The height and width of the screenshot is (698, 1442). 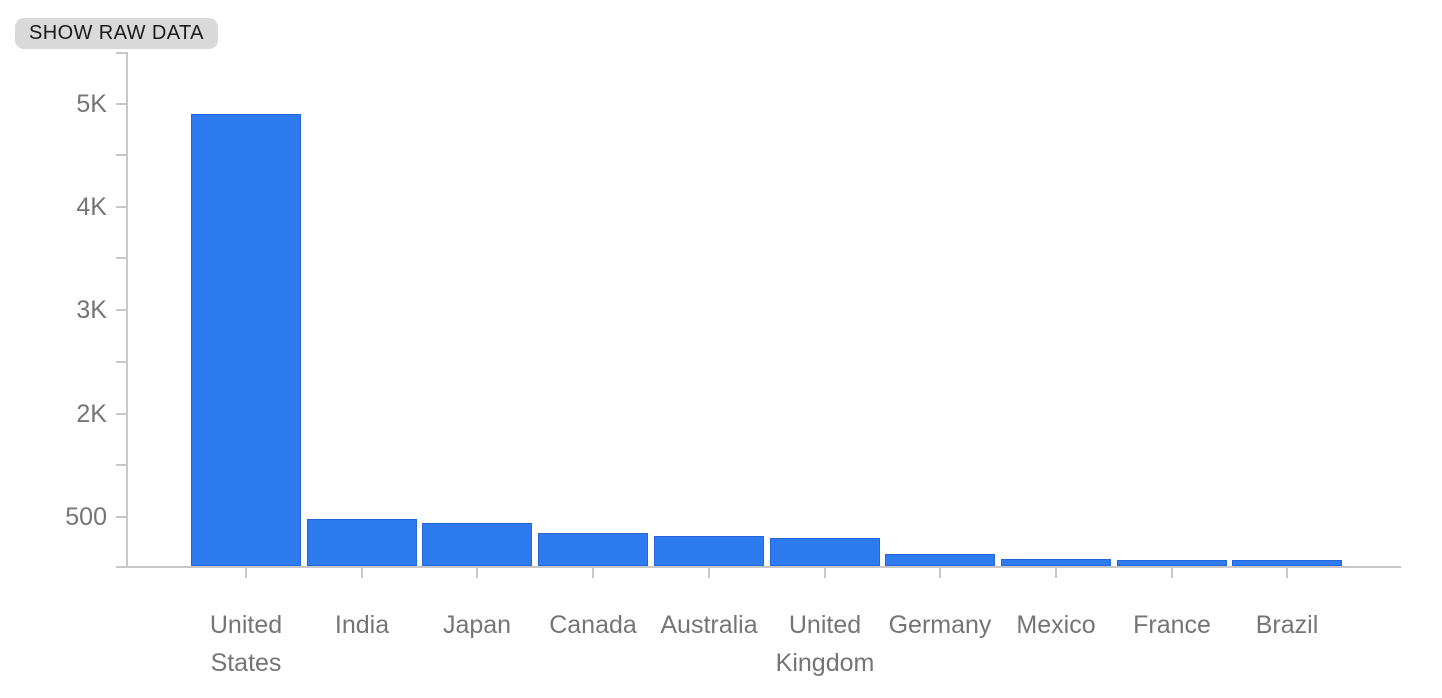 I want to click on y-tick-label: 500, so click(x=86, y=516).